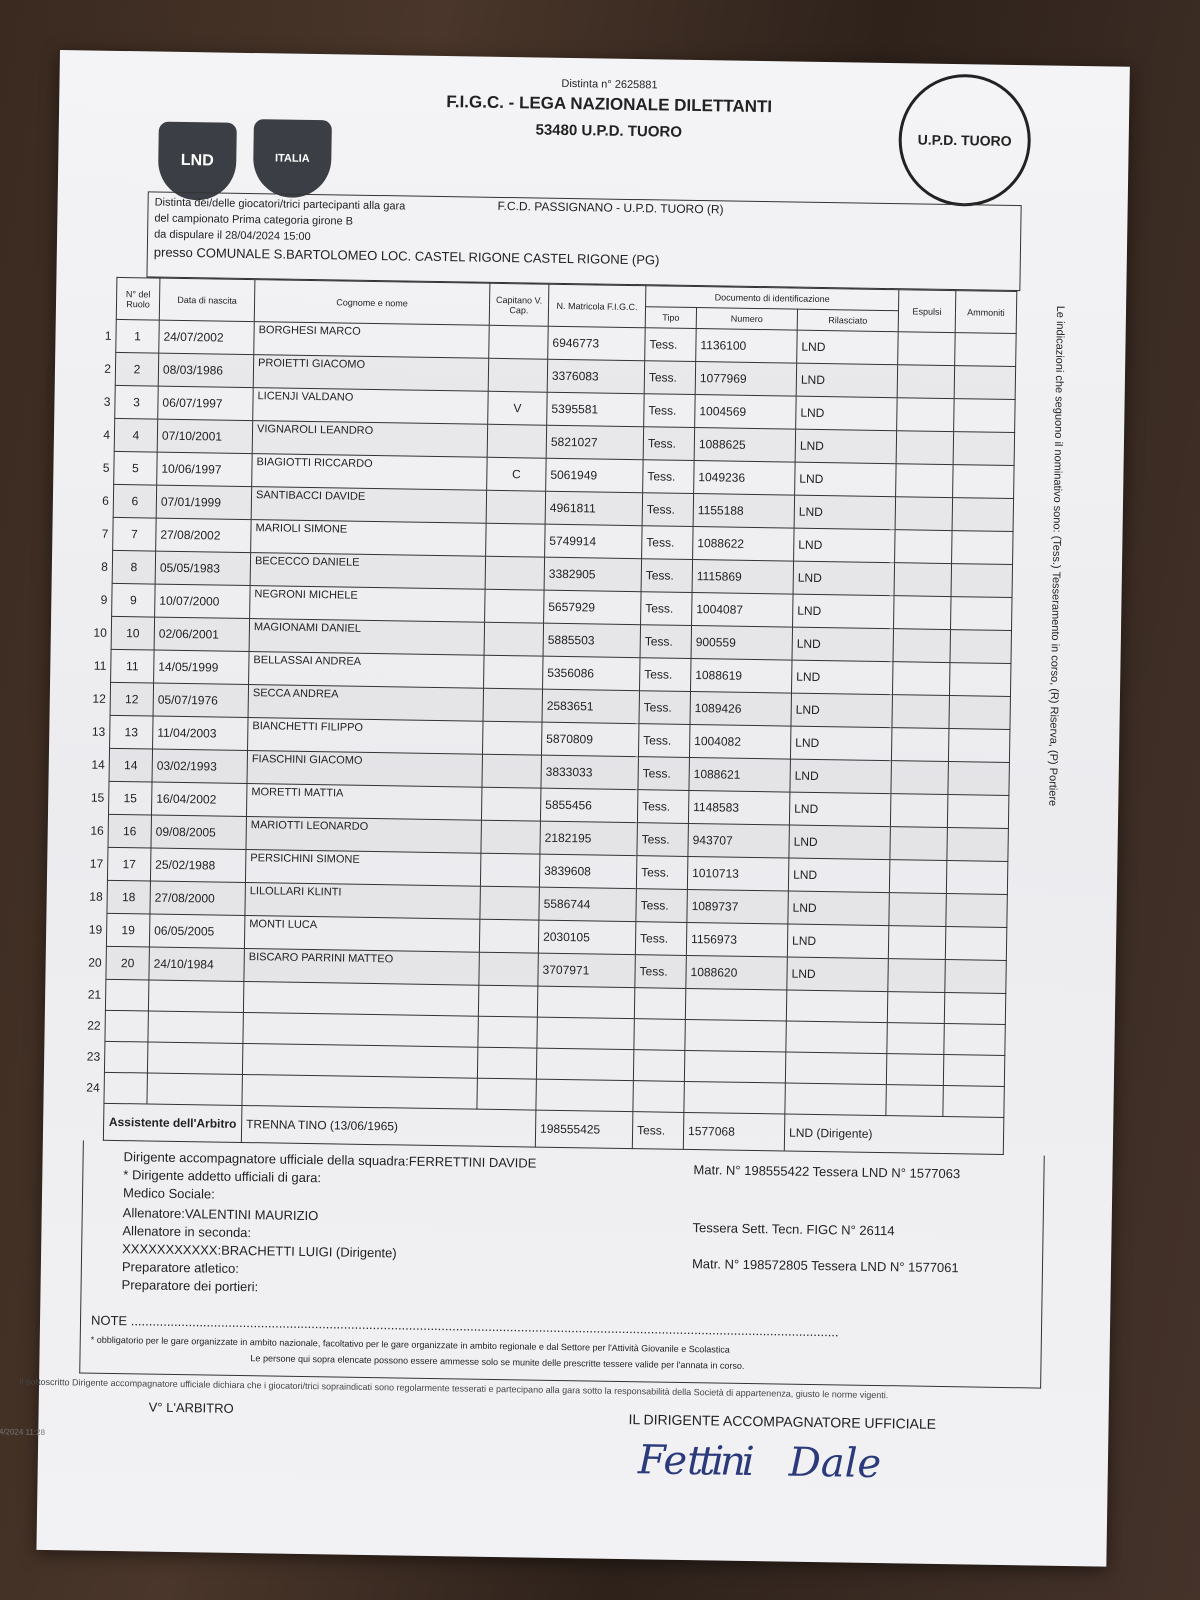  Describe the element at coordinates (793, 1229) in the screenshot. I see `allenatore-tessera: Tessera Sett. Tecn. FIGC N° 26114` at that location.